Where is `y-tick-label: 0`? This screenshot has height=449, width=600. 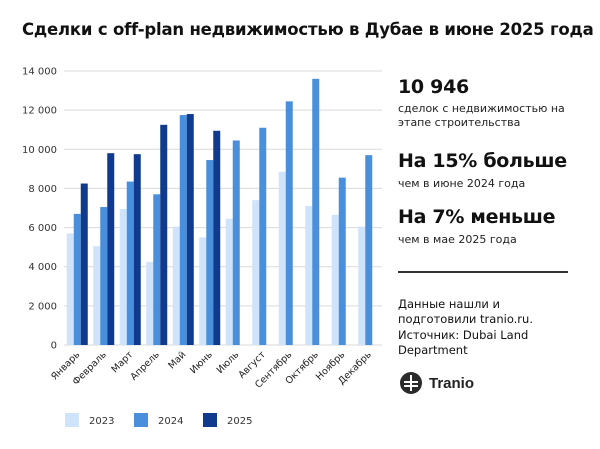 y-tick-label: 0 is located at coordinates (54, 346).